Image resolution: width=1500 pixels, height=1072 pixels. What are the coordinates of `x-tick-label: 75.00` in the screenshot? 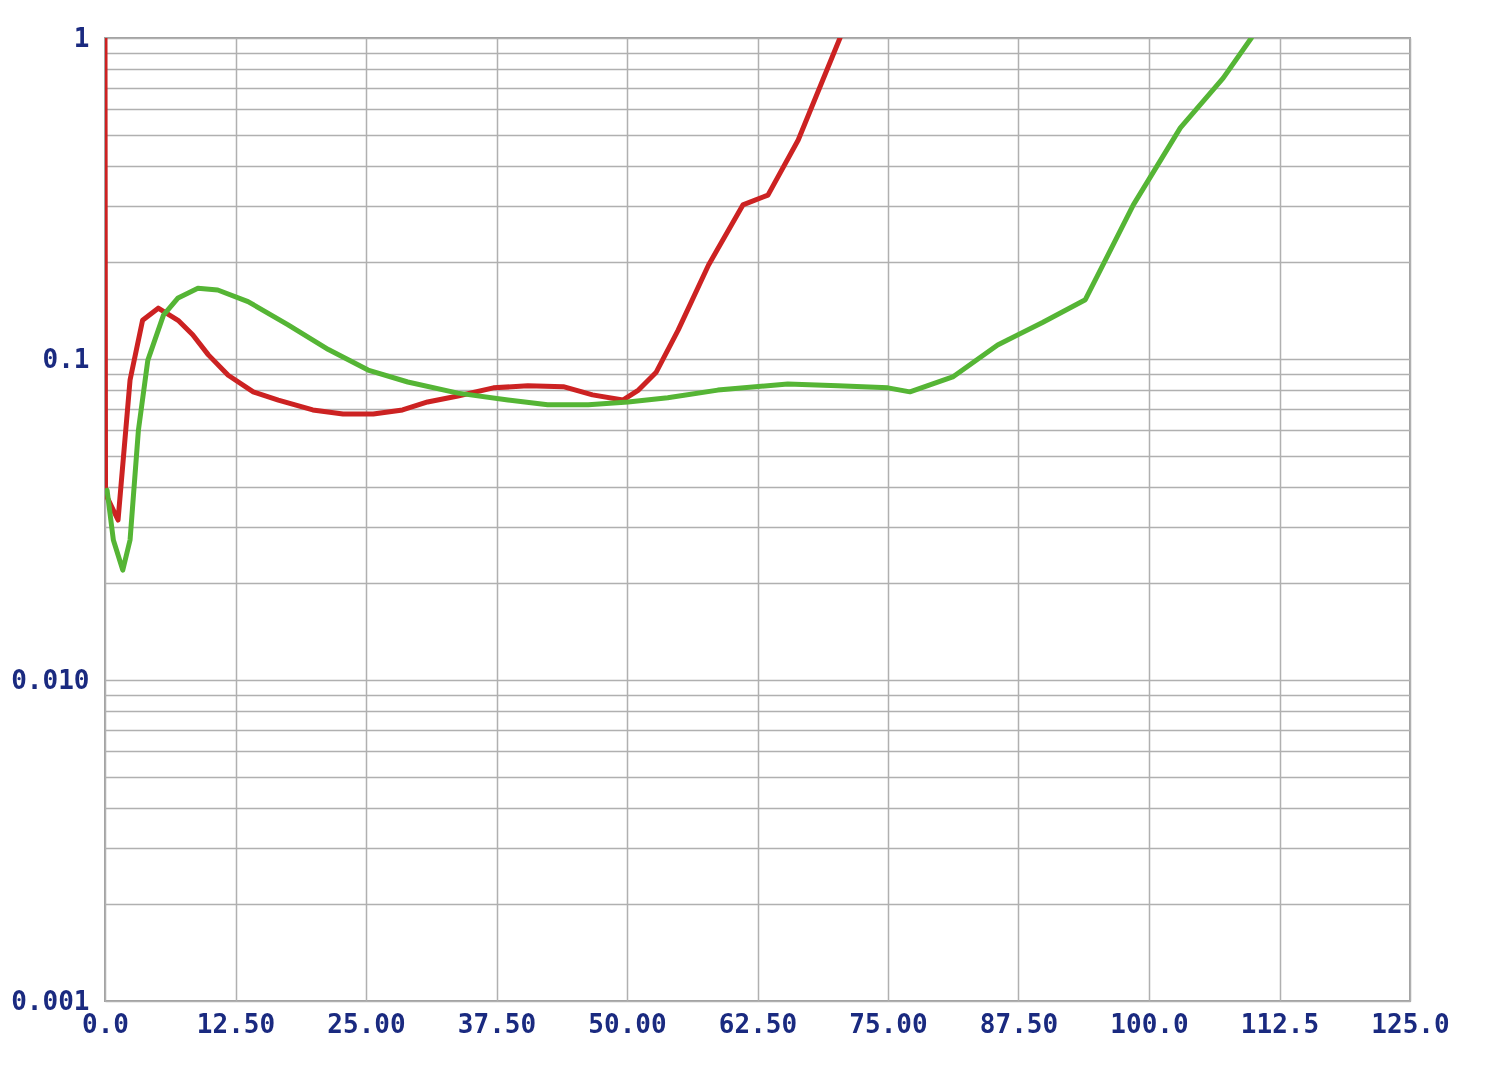 It's located at (888, 1023).